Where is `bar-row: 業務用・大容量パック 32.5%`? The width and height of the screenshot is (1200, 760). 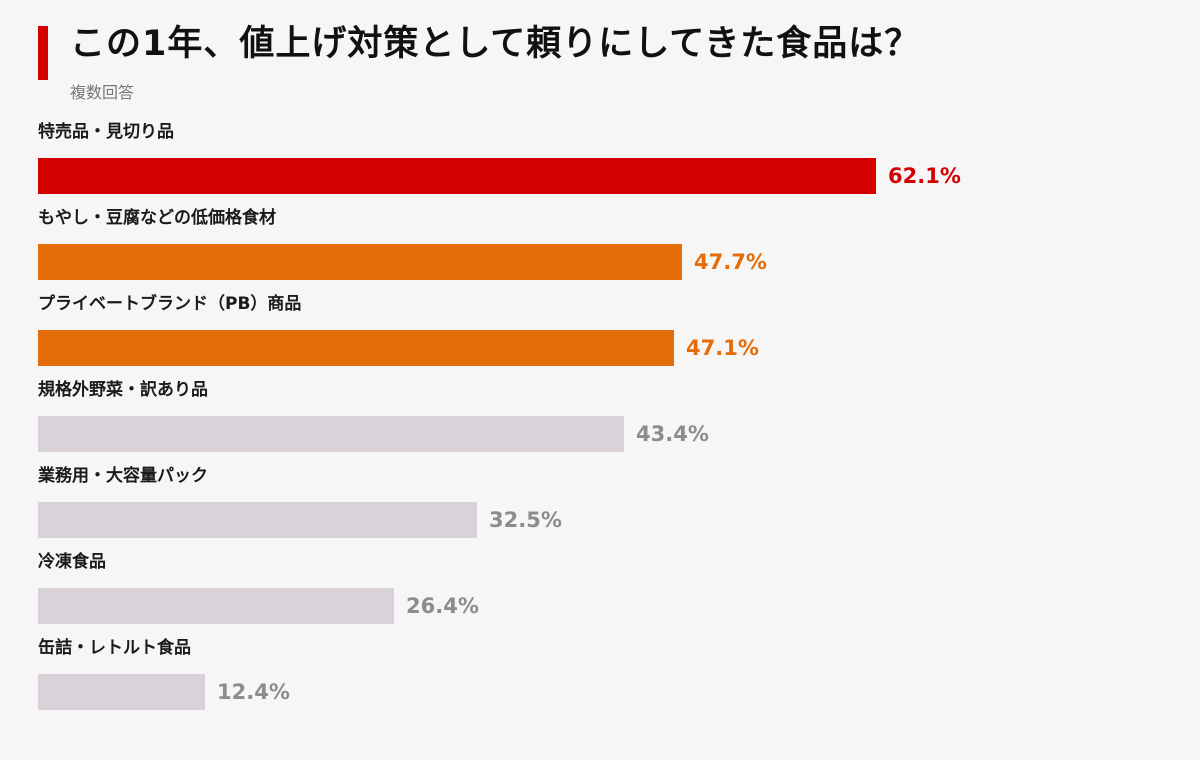
bar-row: 業務用・大容量パック 32.5% is located at coordinates (603, 499).